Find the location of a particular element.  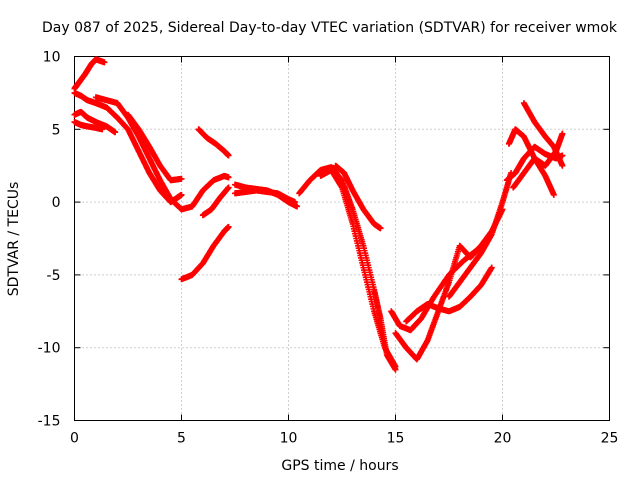

series-track-t is located at coordinates (534, 163).